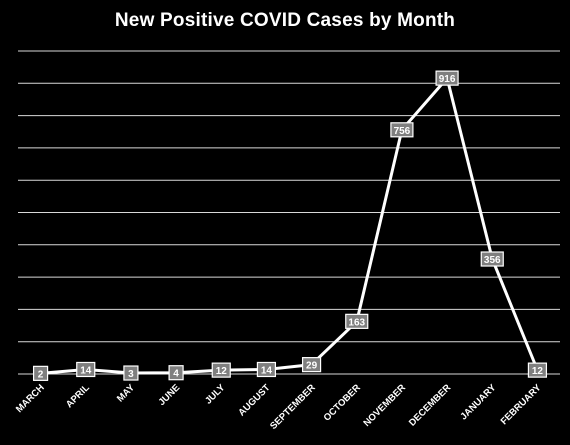  I want to click on data-label: 356, so click(492, 260).